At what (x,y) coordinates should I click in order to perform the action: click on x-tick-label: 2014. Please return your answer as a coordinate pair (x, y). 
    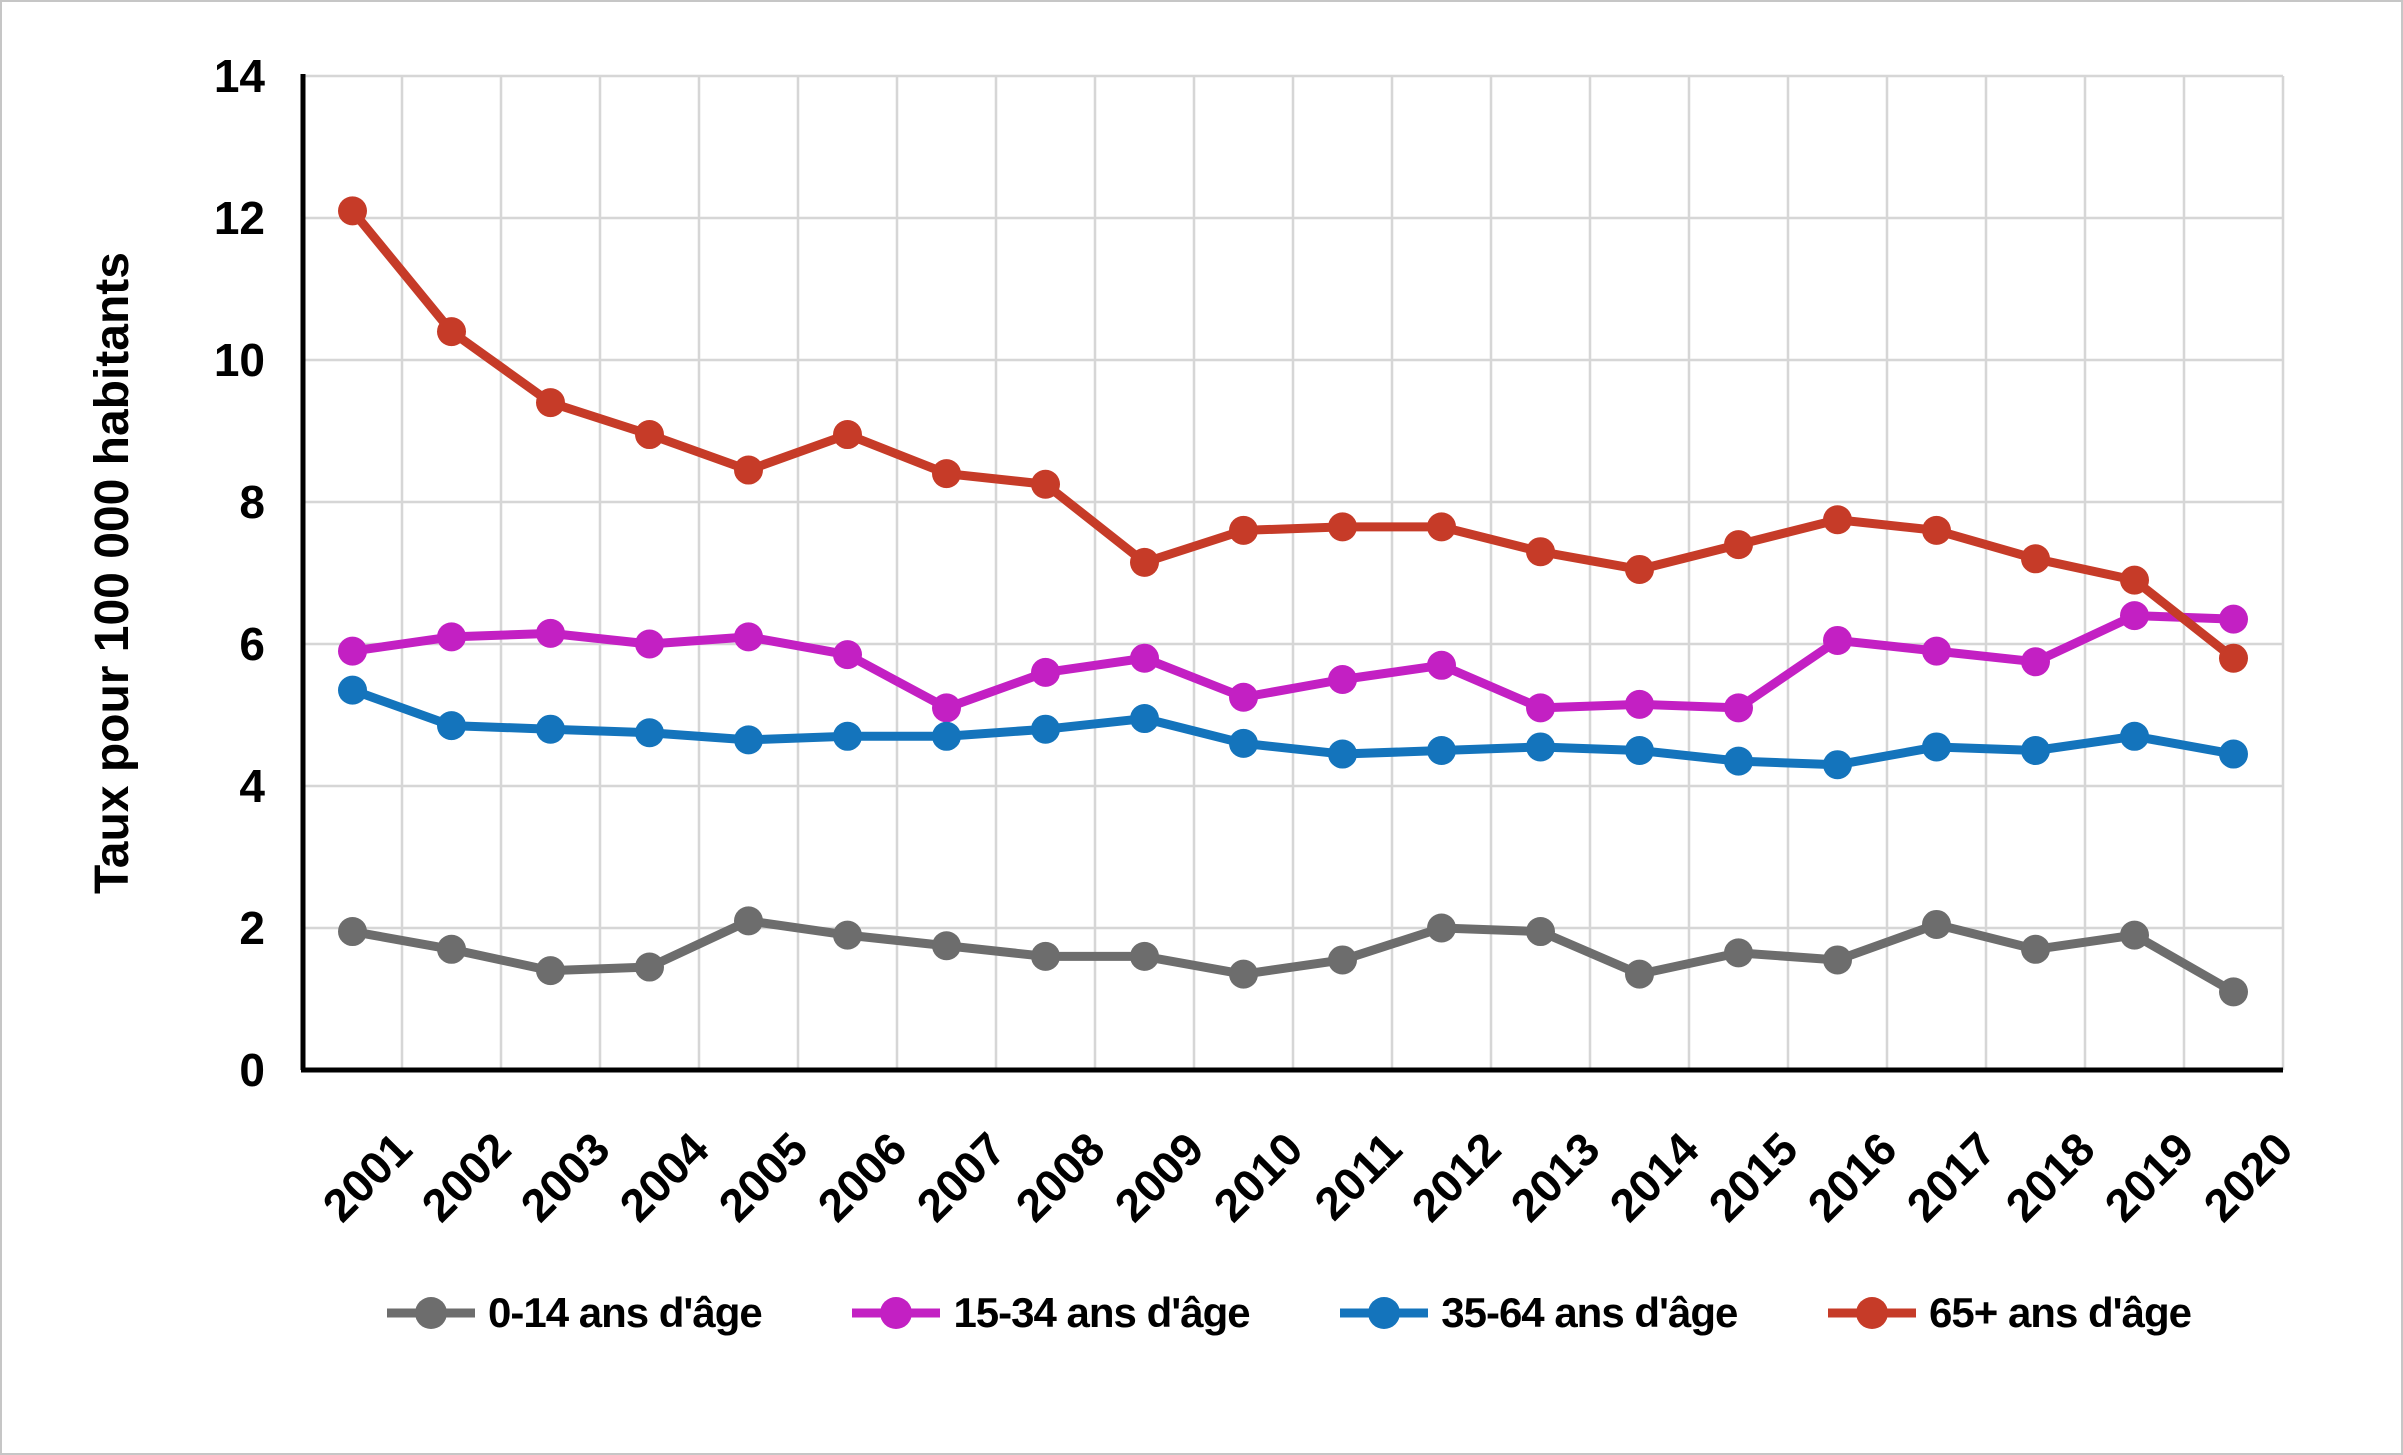
    Looking at the image, I should click on (1653, 1176).